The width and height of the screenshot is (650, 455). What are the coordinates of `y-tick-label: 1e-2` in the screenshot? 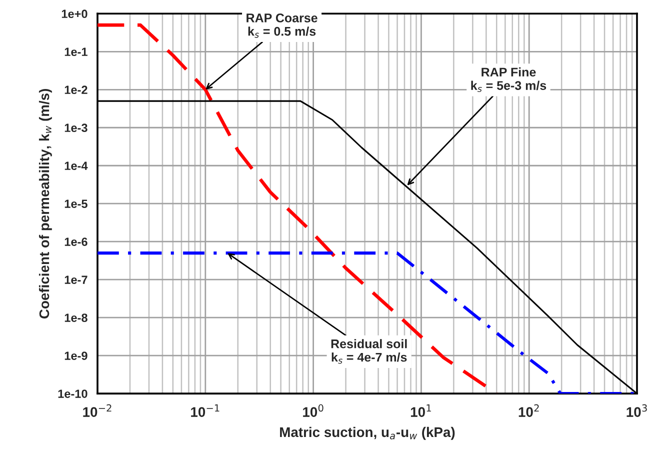 It's located at (76, 90).